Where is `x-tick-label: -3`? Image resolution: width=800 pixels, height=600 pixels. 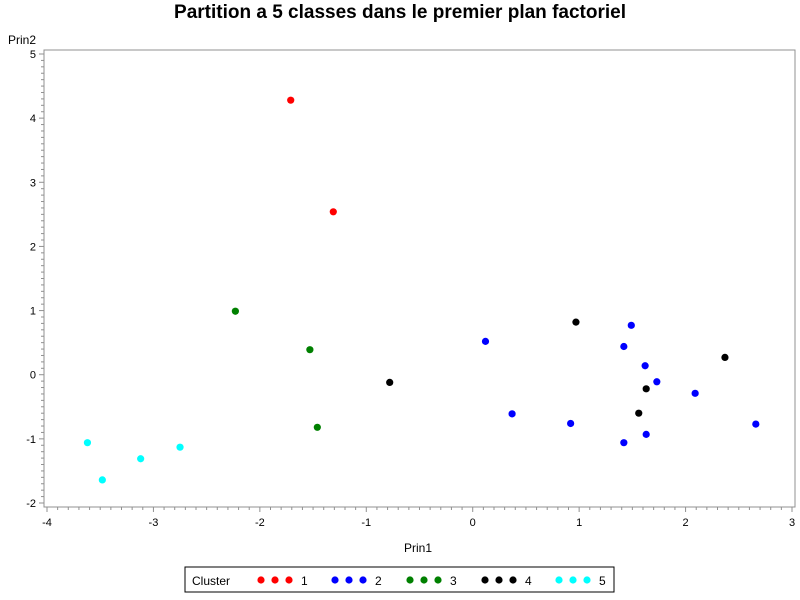
x-tick-label: -3 is located at coordinates (154, 523).